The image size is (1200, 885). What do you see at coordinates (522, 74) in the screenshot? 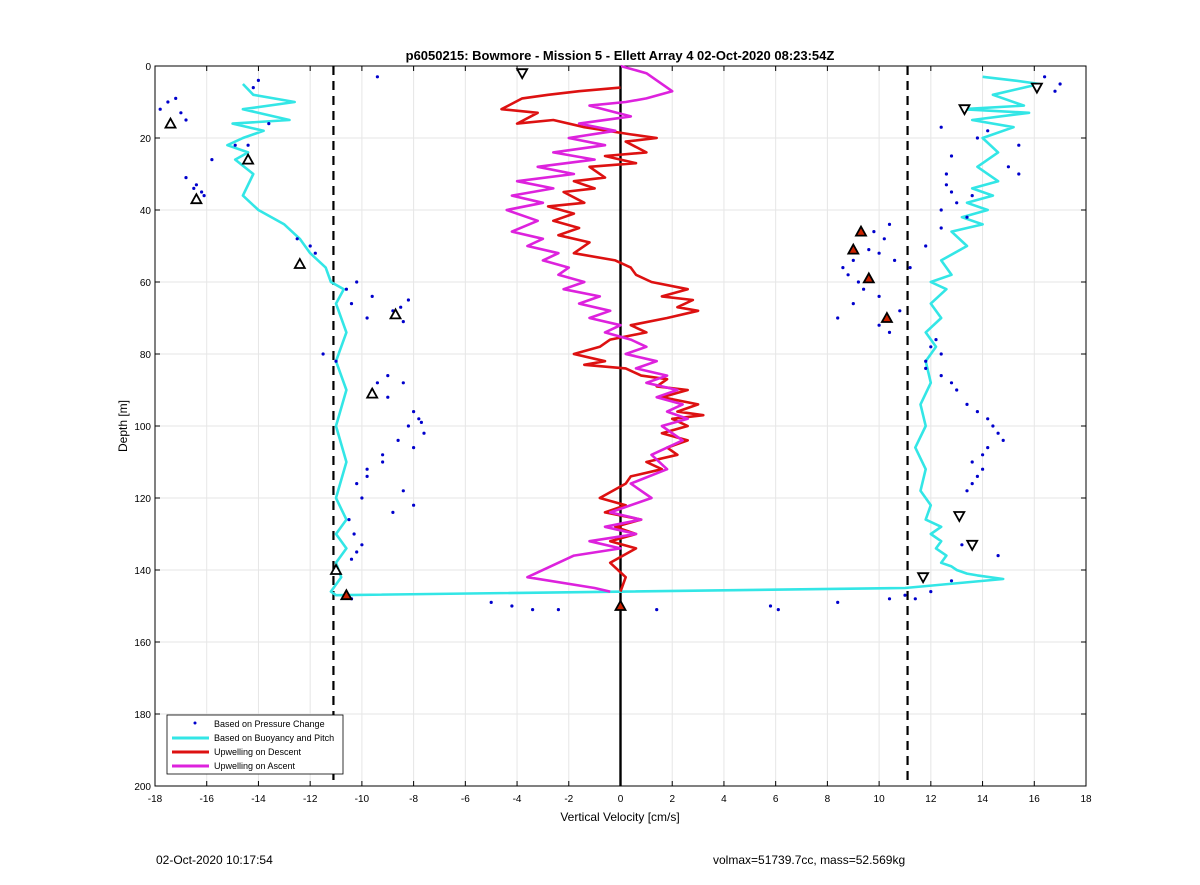
I see `down-triangle-marker` at bounding box center [522, 74].